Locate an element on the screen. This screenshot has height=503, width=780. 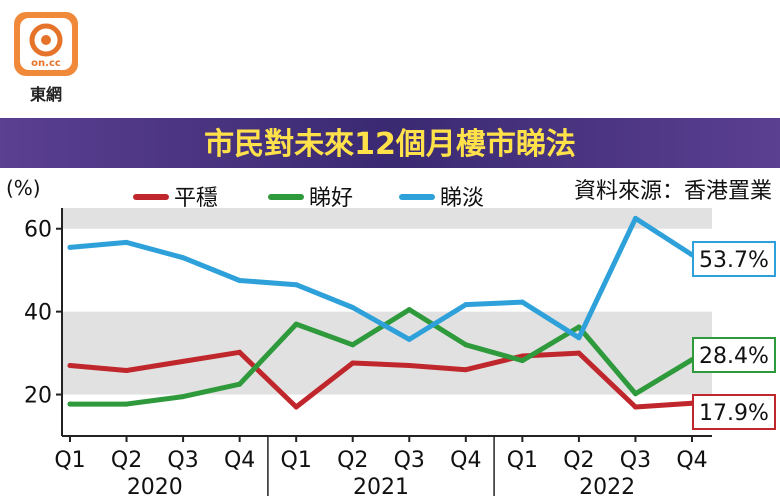
end-label: 28.4% is located at coordinates (734, 356).